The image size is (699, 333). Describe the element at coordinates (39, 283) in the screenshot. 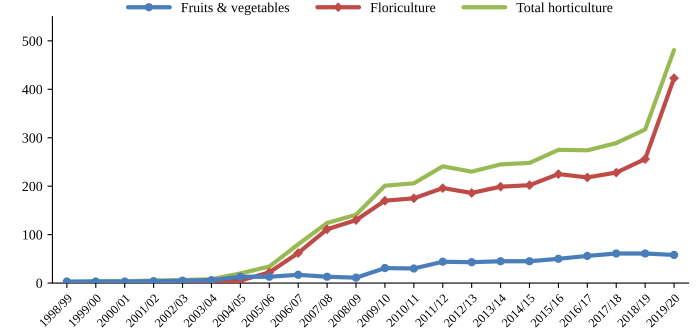

I see `y-tick-label: 0` at that location.